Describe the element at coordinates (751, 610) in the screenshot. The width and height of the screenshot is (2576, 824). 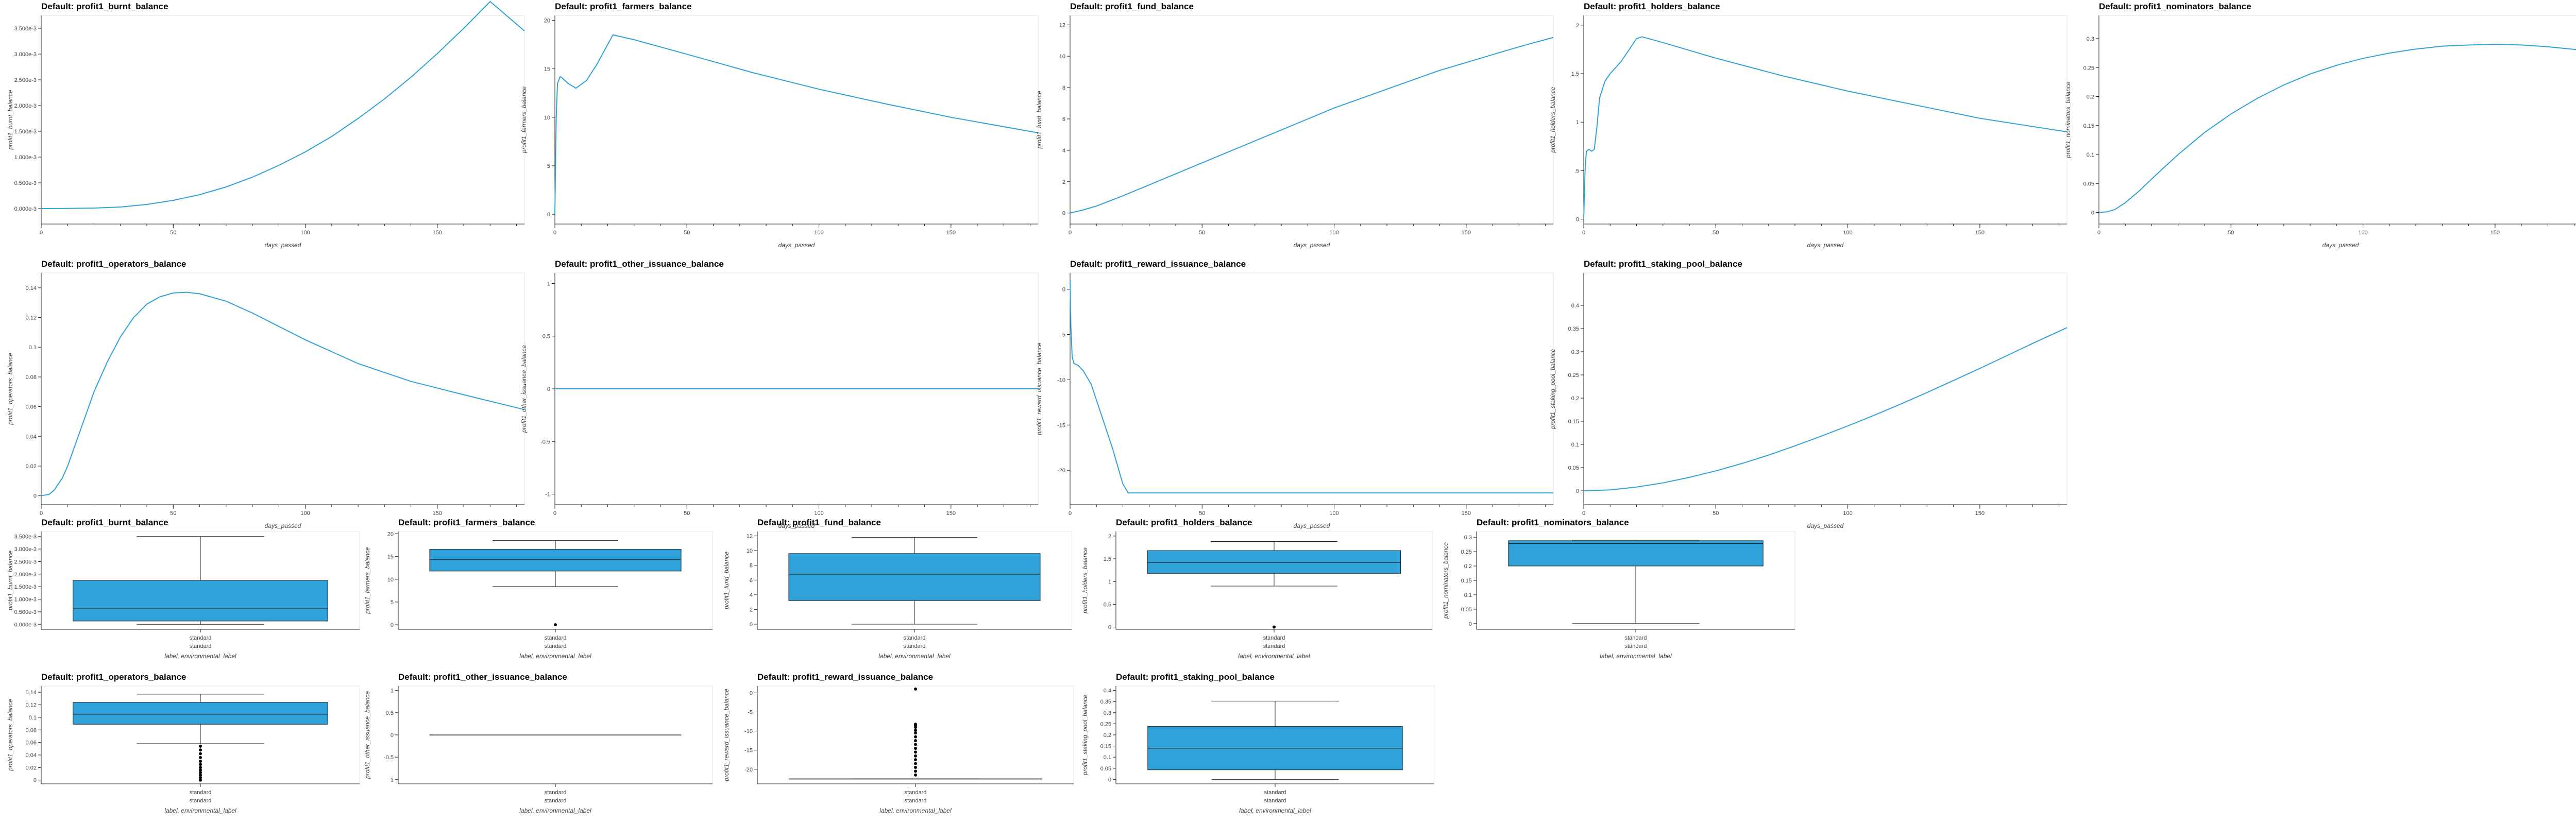
I see `y-tick-label: 2` at that location.